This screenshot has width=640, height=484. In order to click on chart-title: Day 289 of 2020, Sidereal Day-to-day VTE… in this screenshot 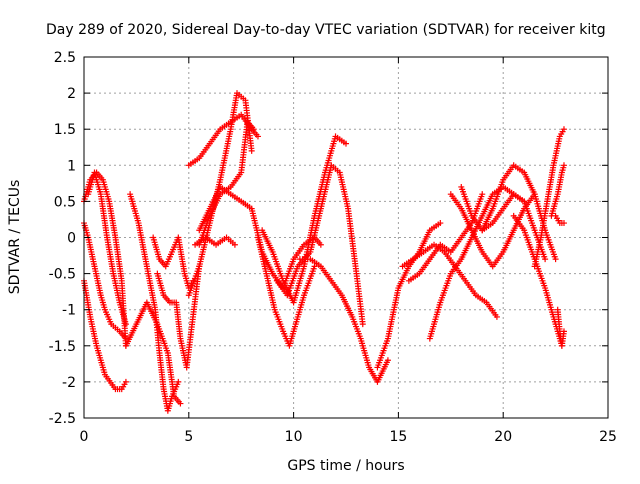, I will do `click(326, 30)`.